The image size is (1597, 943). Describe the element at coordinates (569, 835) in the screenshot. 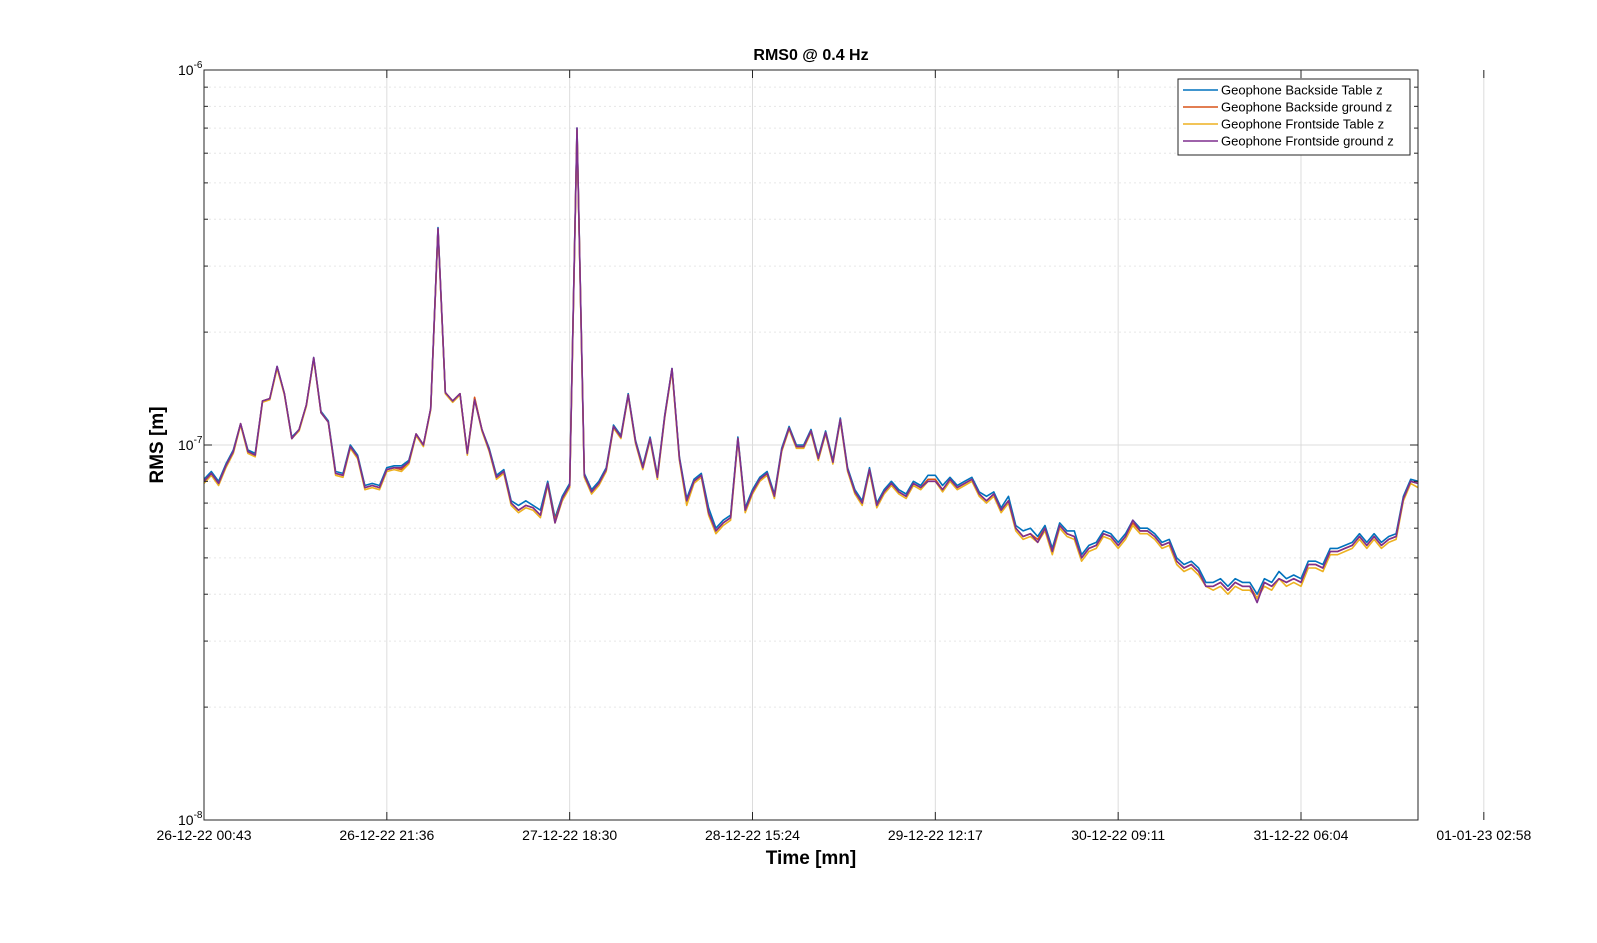

I see `x-tick-label: 27-12-22 18:30` at that location.